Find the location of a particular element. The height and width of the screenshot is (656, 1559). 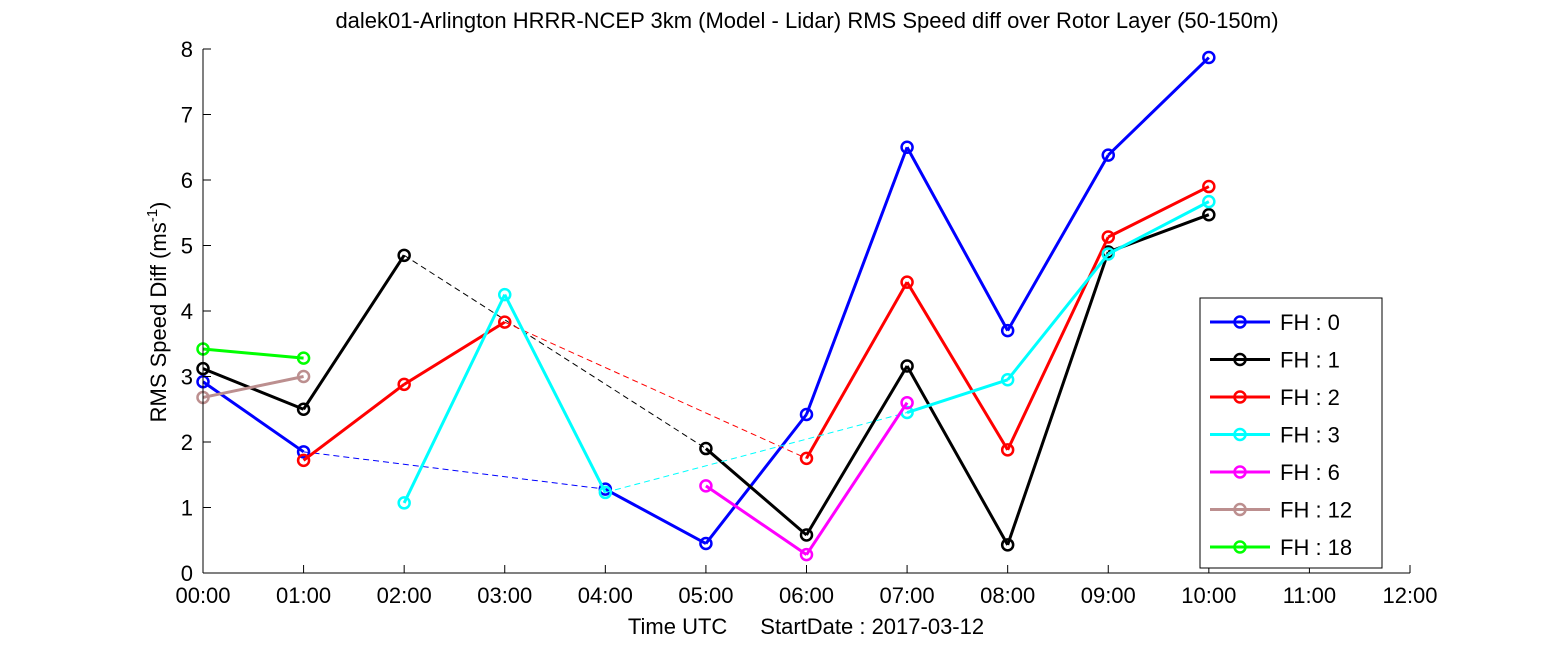

legend-label: FH : 2 is located at coordinates (1310, 397).